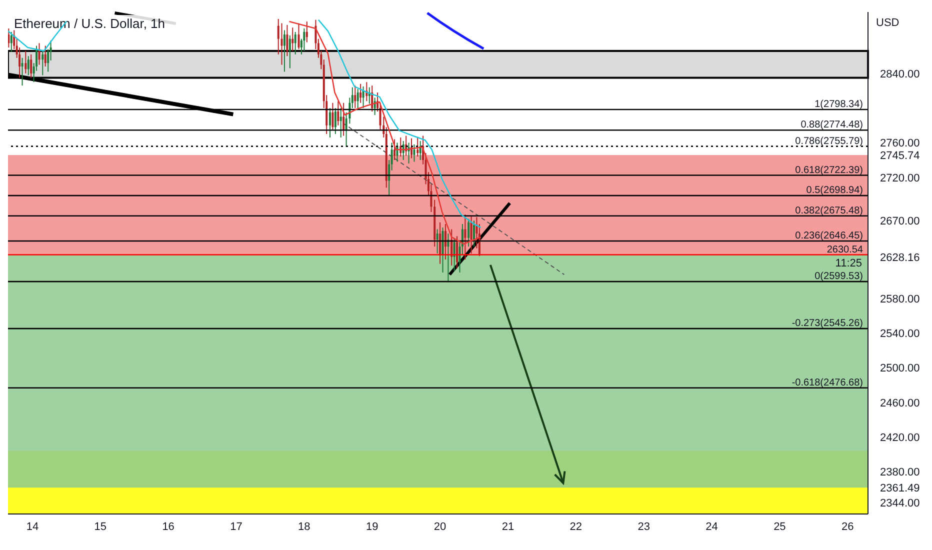  Describe the element at coordinates (90, 23) in the screenshot. I see `chart-title: Ethereum / U.S. Dollar, 1h` at that location.